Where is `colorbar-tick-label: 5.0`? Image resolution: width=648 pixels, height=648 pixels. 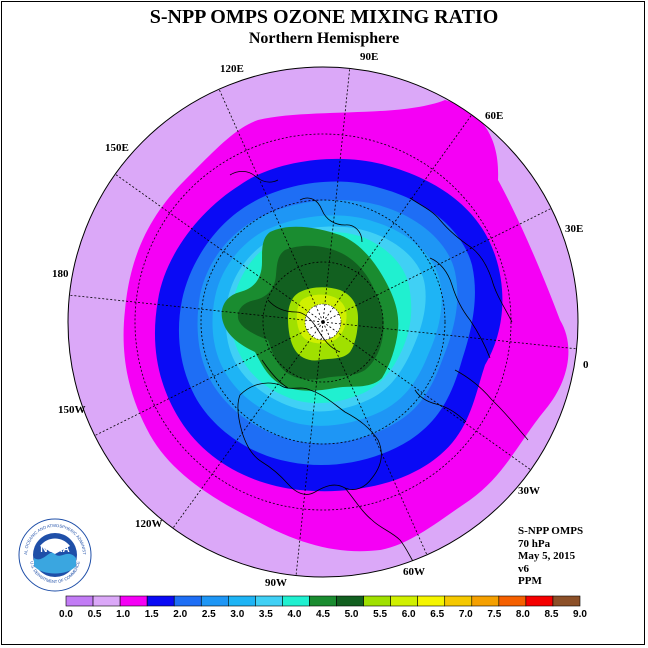 colorbar-tick-label: 5.0 is located at coordinates (351, 614).